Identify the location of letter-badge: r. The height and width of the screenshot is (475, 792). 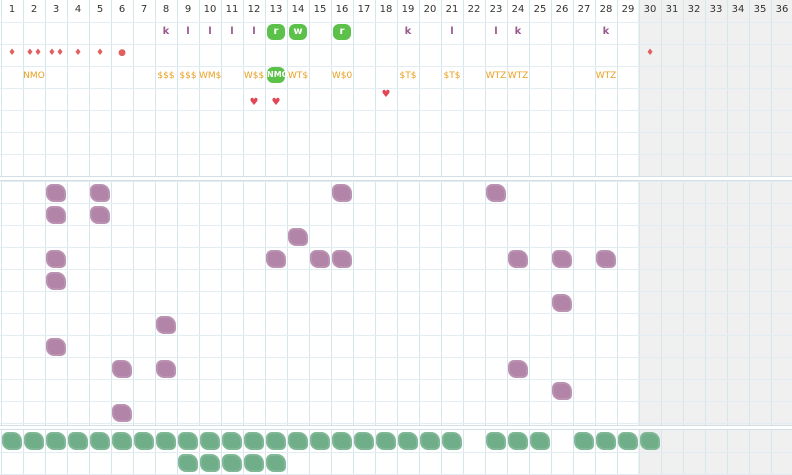
(342, 32).